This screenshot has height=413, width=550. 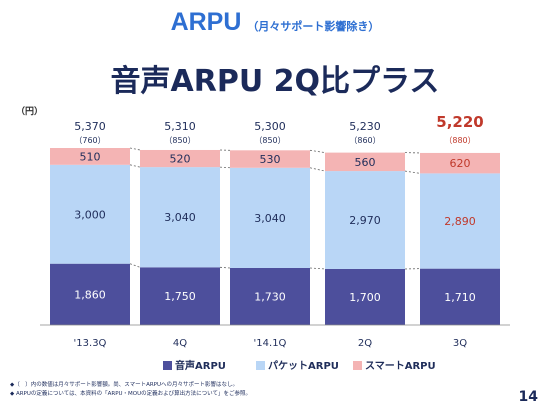 I want to click on segment-label: 1,700, so click(x=365, y=297).